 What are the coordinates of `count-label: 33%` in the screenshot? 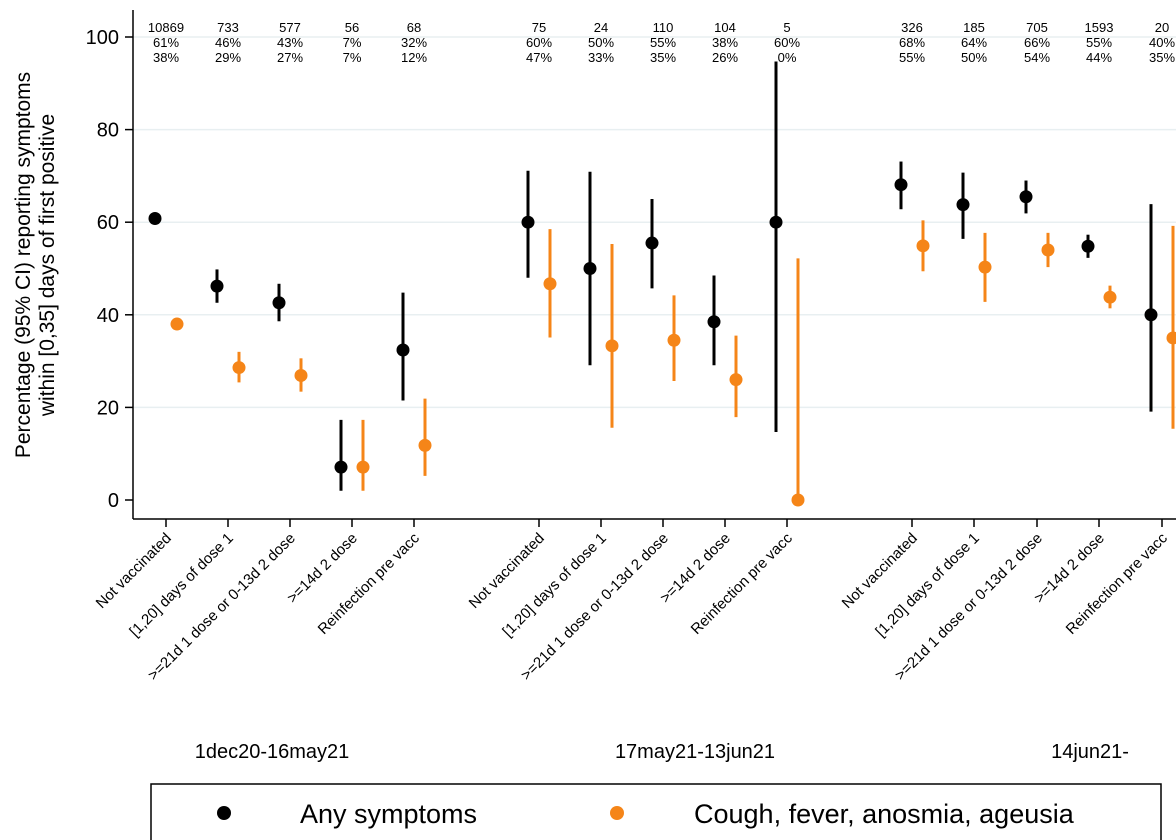 It's located at (601, 57).